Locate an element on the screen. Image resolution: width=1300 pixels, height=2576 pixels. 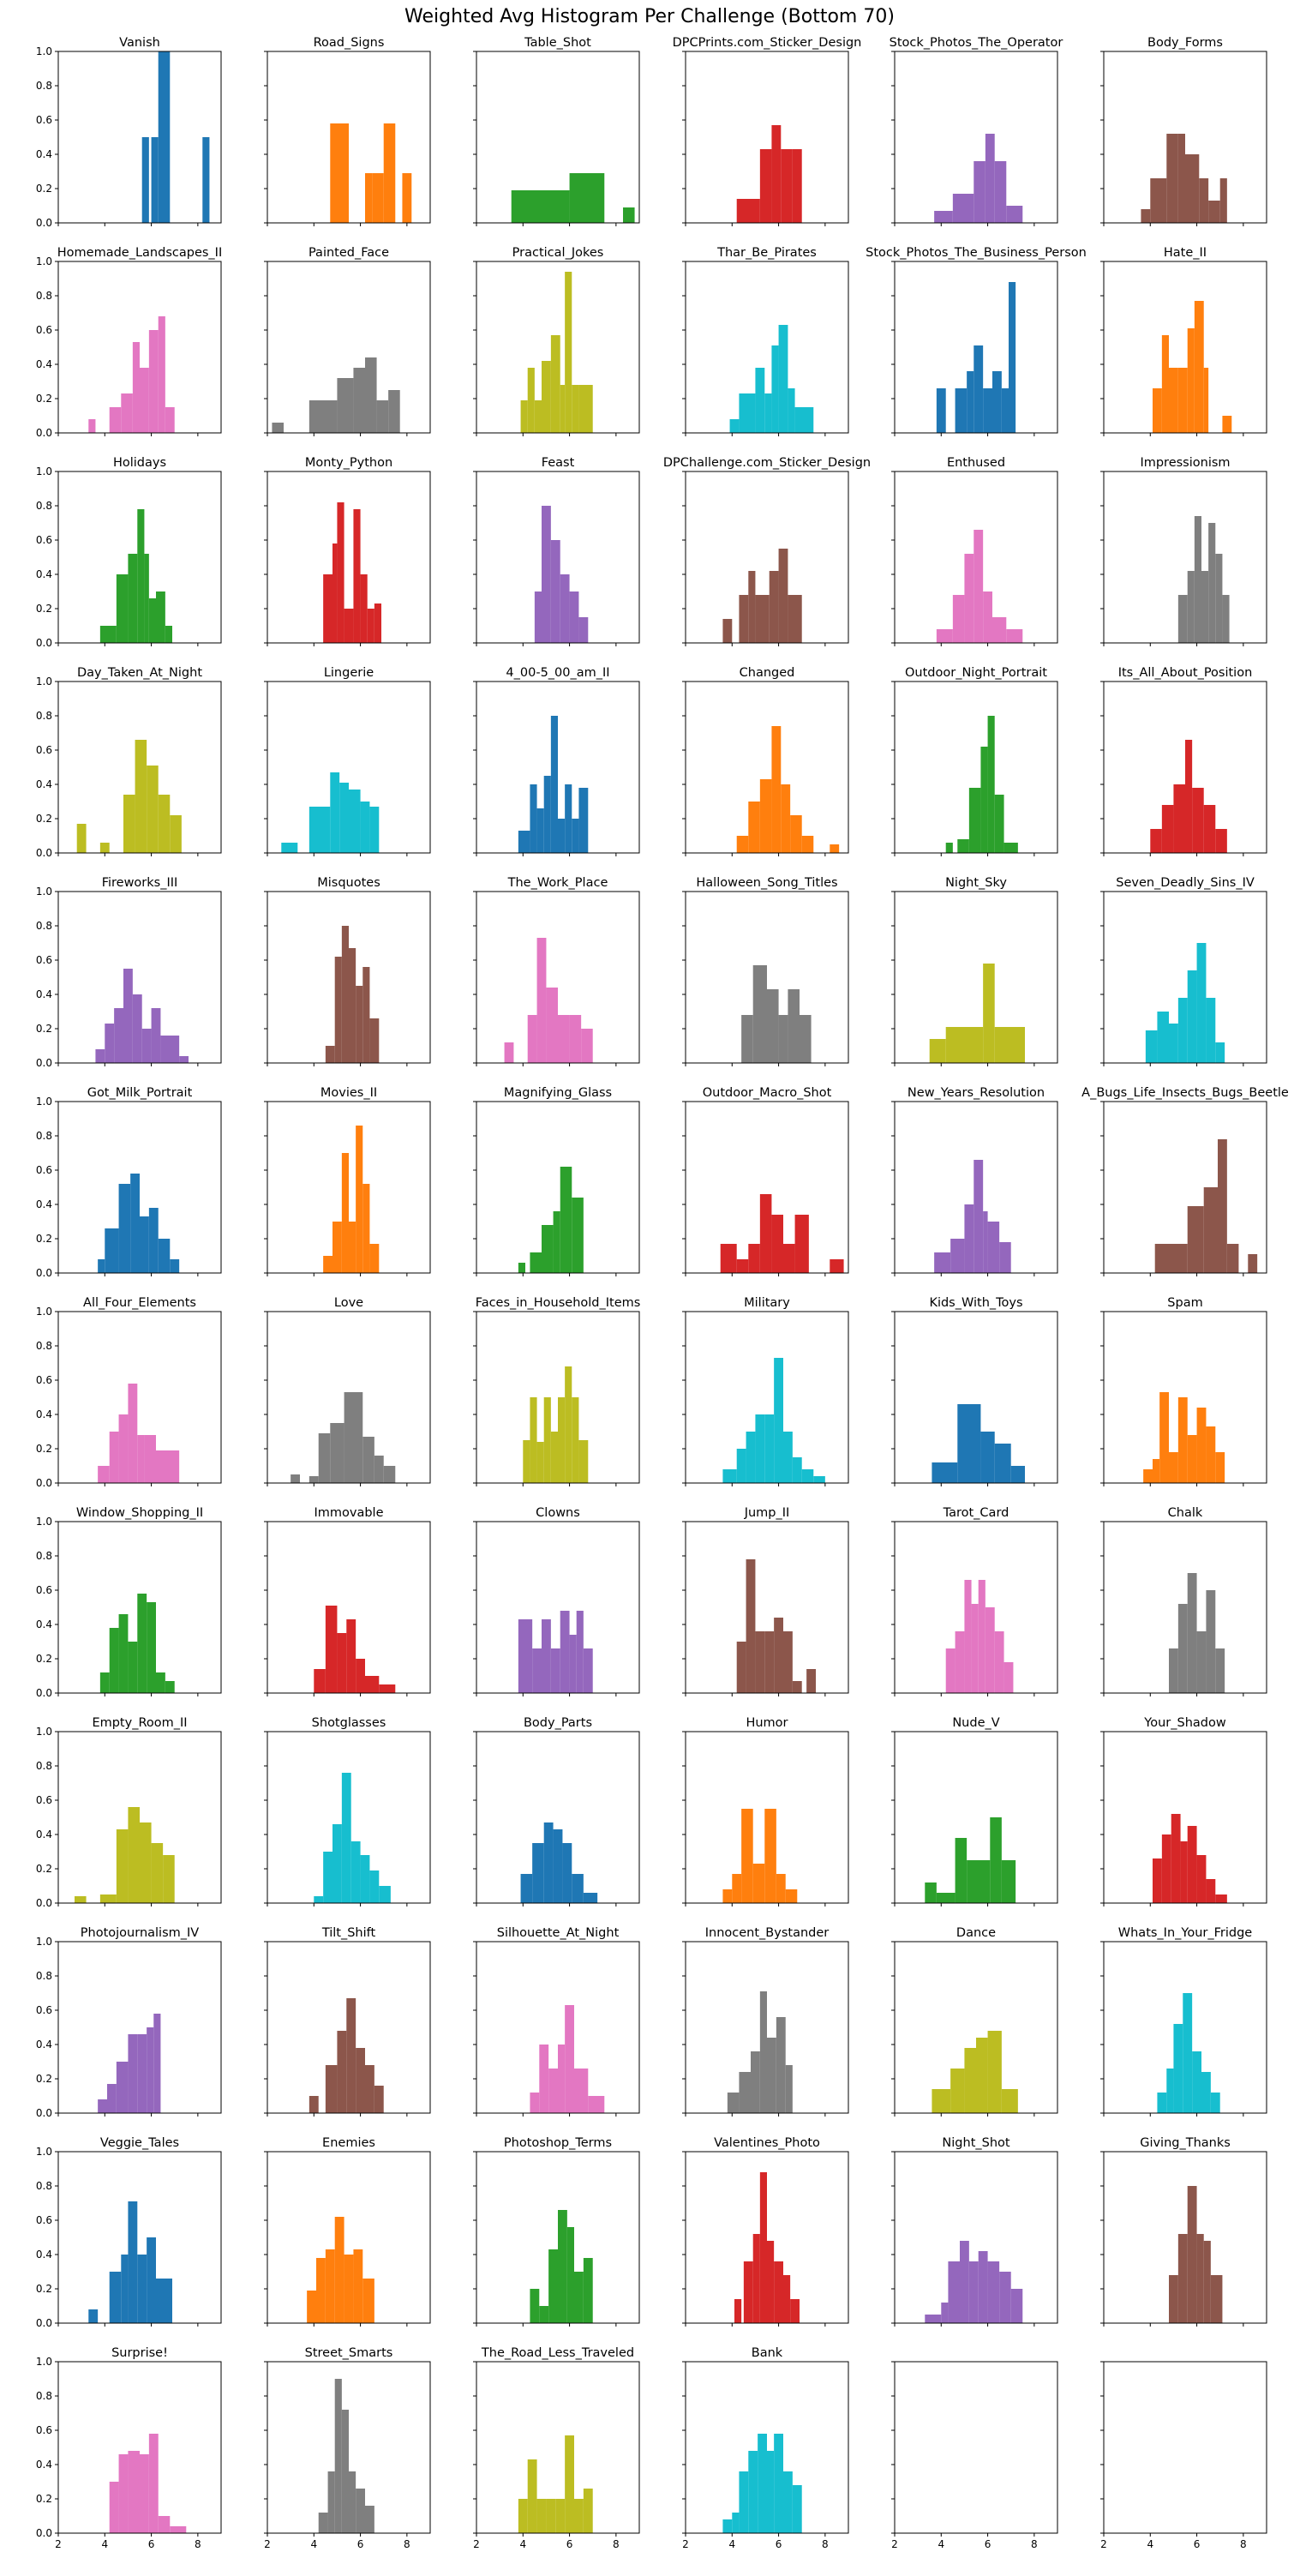
x-tick-label: 4 is located at coordinates (1150, 2544).